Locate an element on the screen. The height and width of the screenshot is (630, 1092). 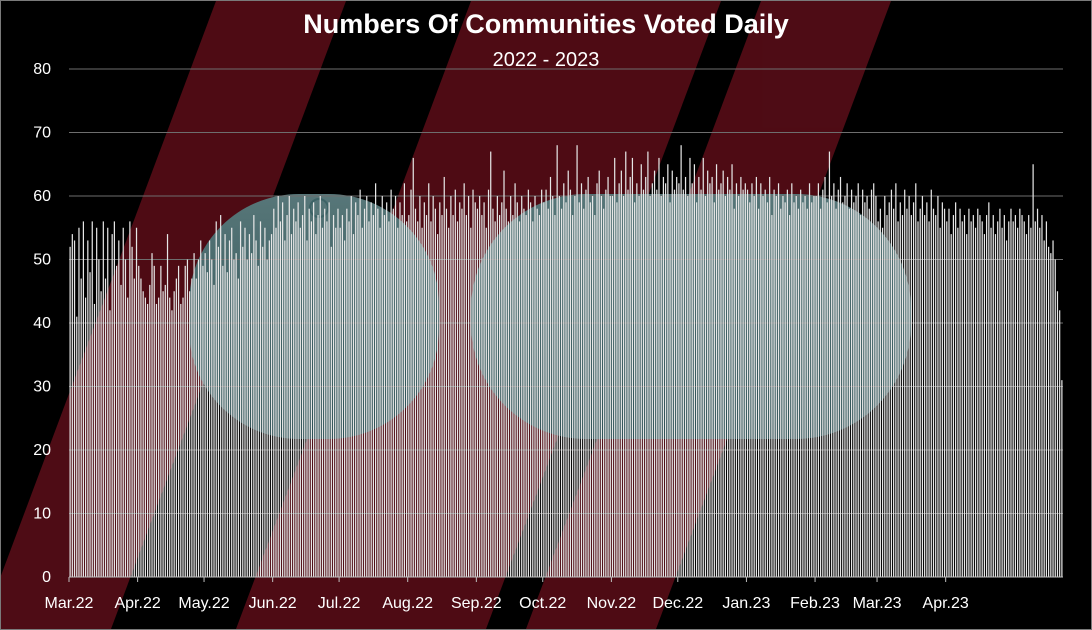
x-tick-label: Feb.23 is located at coordinates (815, 603).